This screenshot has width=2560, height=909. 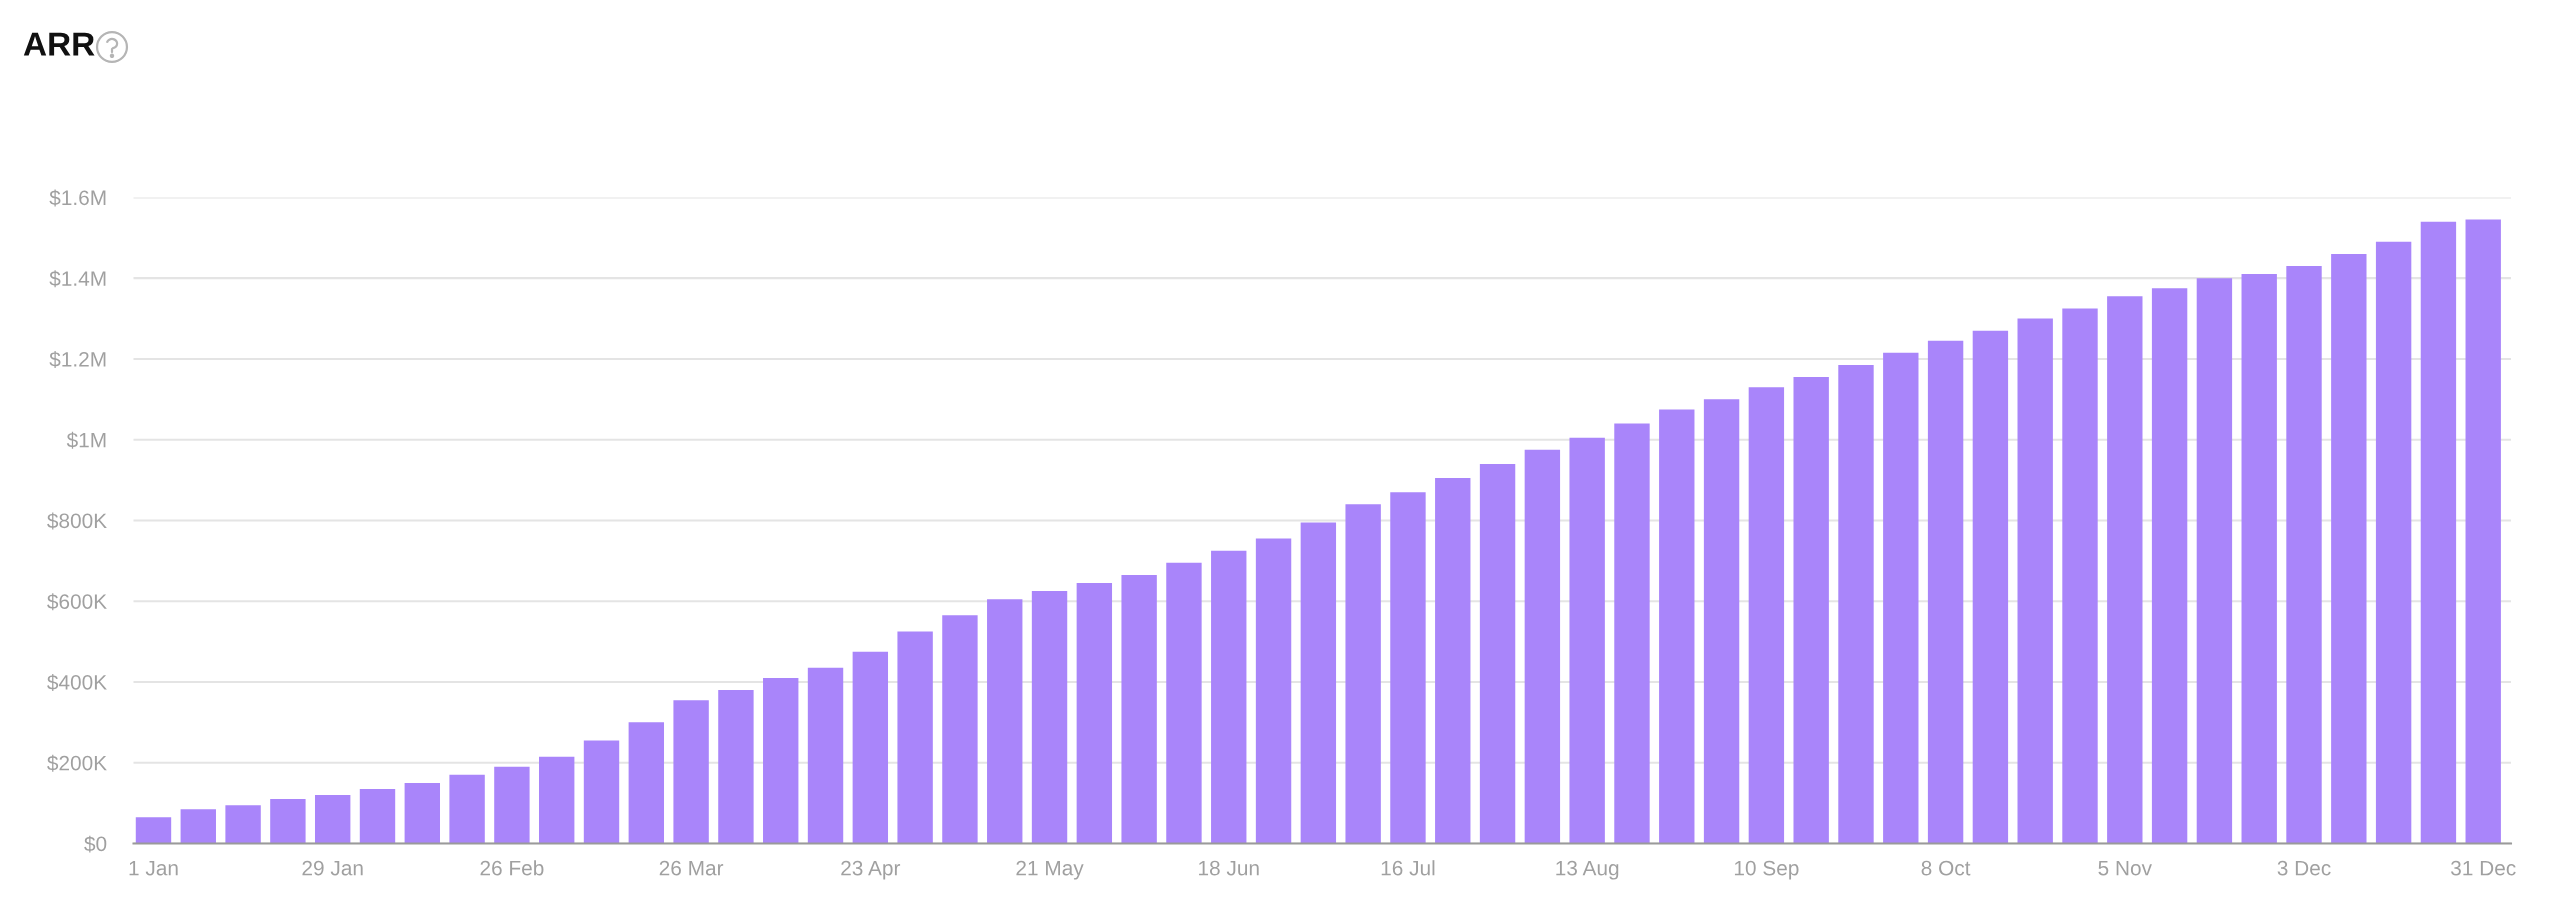 What do you see at coordinates (59, 44) in the screenshot?
I see `chart-title: ARR` at bounding box center [59, 44].